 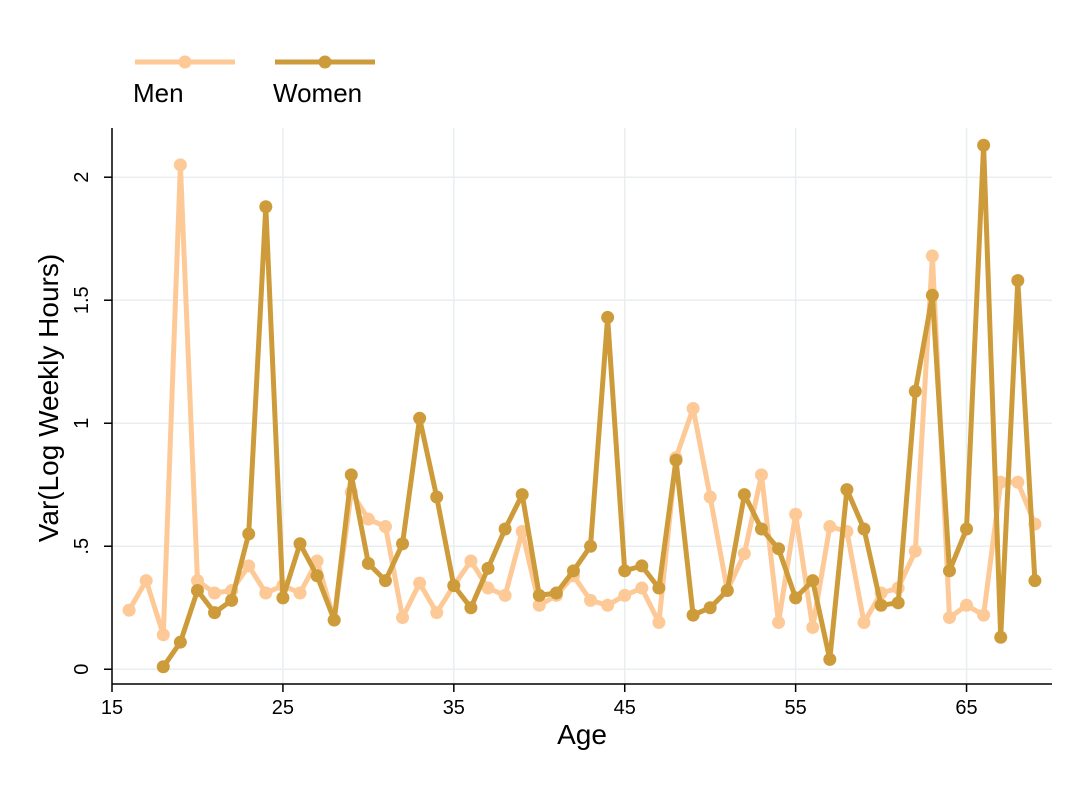 I want to click on y-axis-title: Var(Log Weekly Hours), so click(x=48, y=398).